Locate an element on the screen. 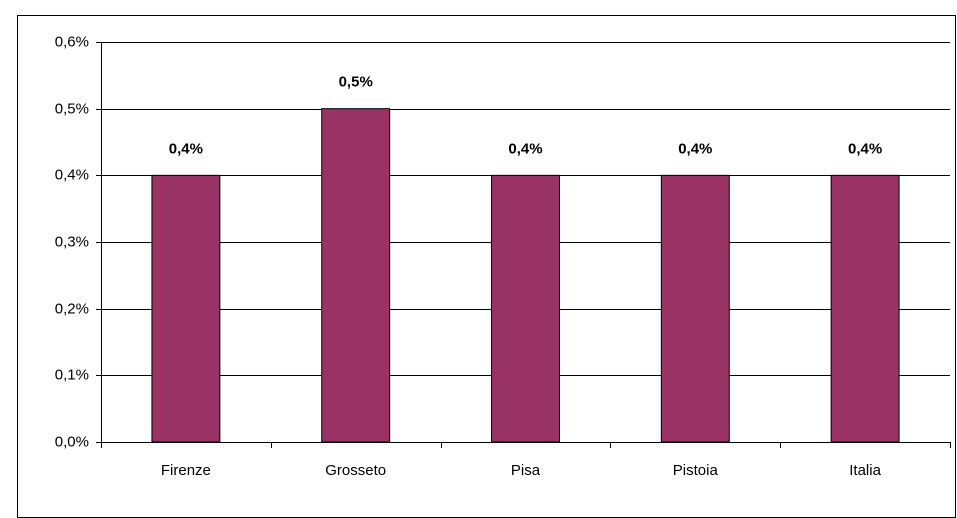 This screenshot has height=518, width=957. x-tick-label: Grosseto is located at coordinates (355, 470).